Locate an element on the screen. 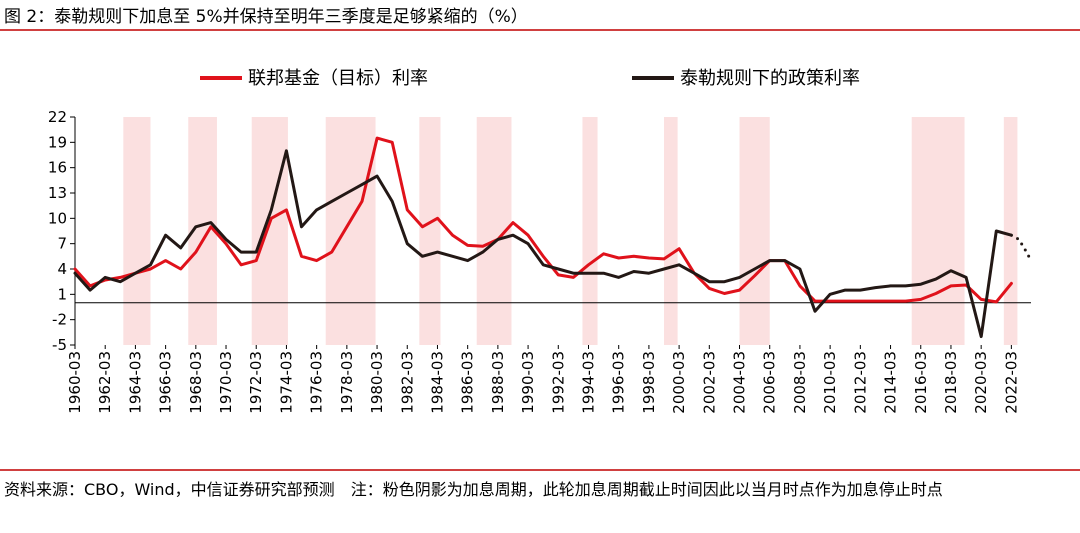  x-tick-label: 1966-03 is located at coordinates (166, 382).